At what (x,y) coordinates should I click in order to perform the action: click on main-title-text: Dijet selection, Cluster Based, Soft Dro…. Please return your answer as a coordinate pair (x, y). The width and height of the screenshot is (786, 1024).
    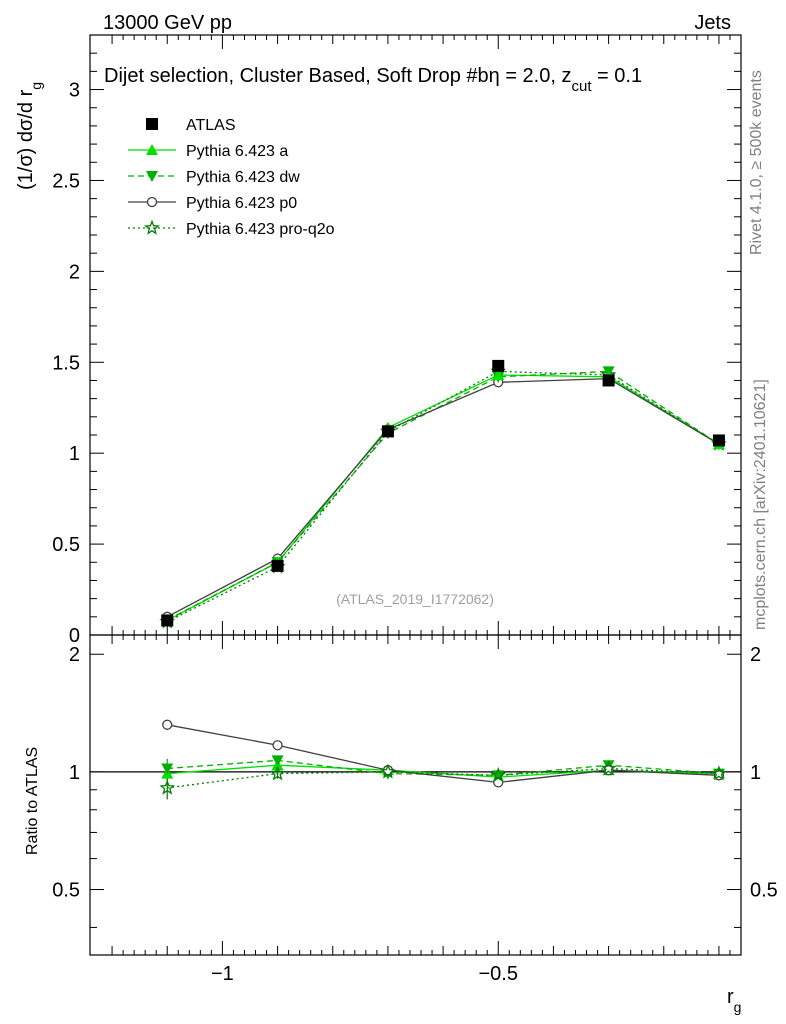
    Looking at the image, I should click on (296, 76).